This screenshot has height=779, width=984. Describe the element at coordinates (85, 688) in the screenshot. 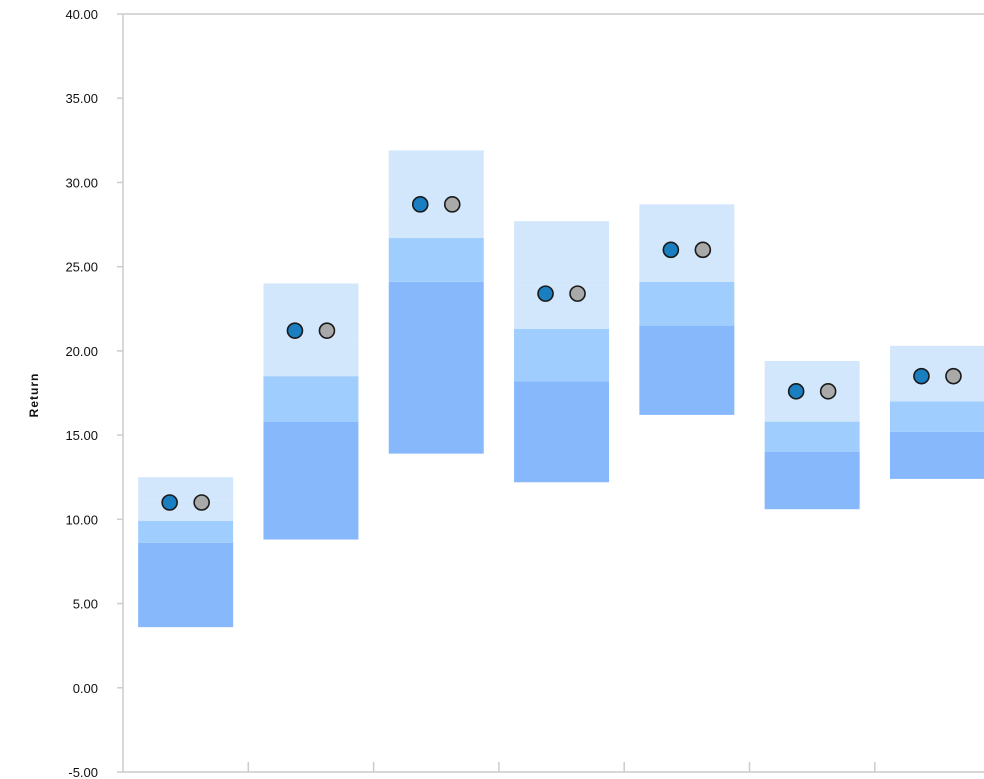

I see `y-tick-label-9: 0.00` at that location.